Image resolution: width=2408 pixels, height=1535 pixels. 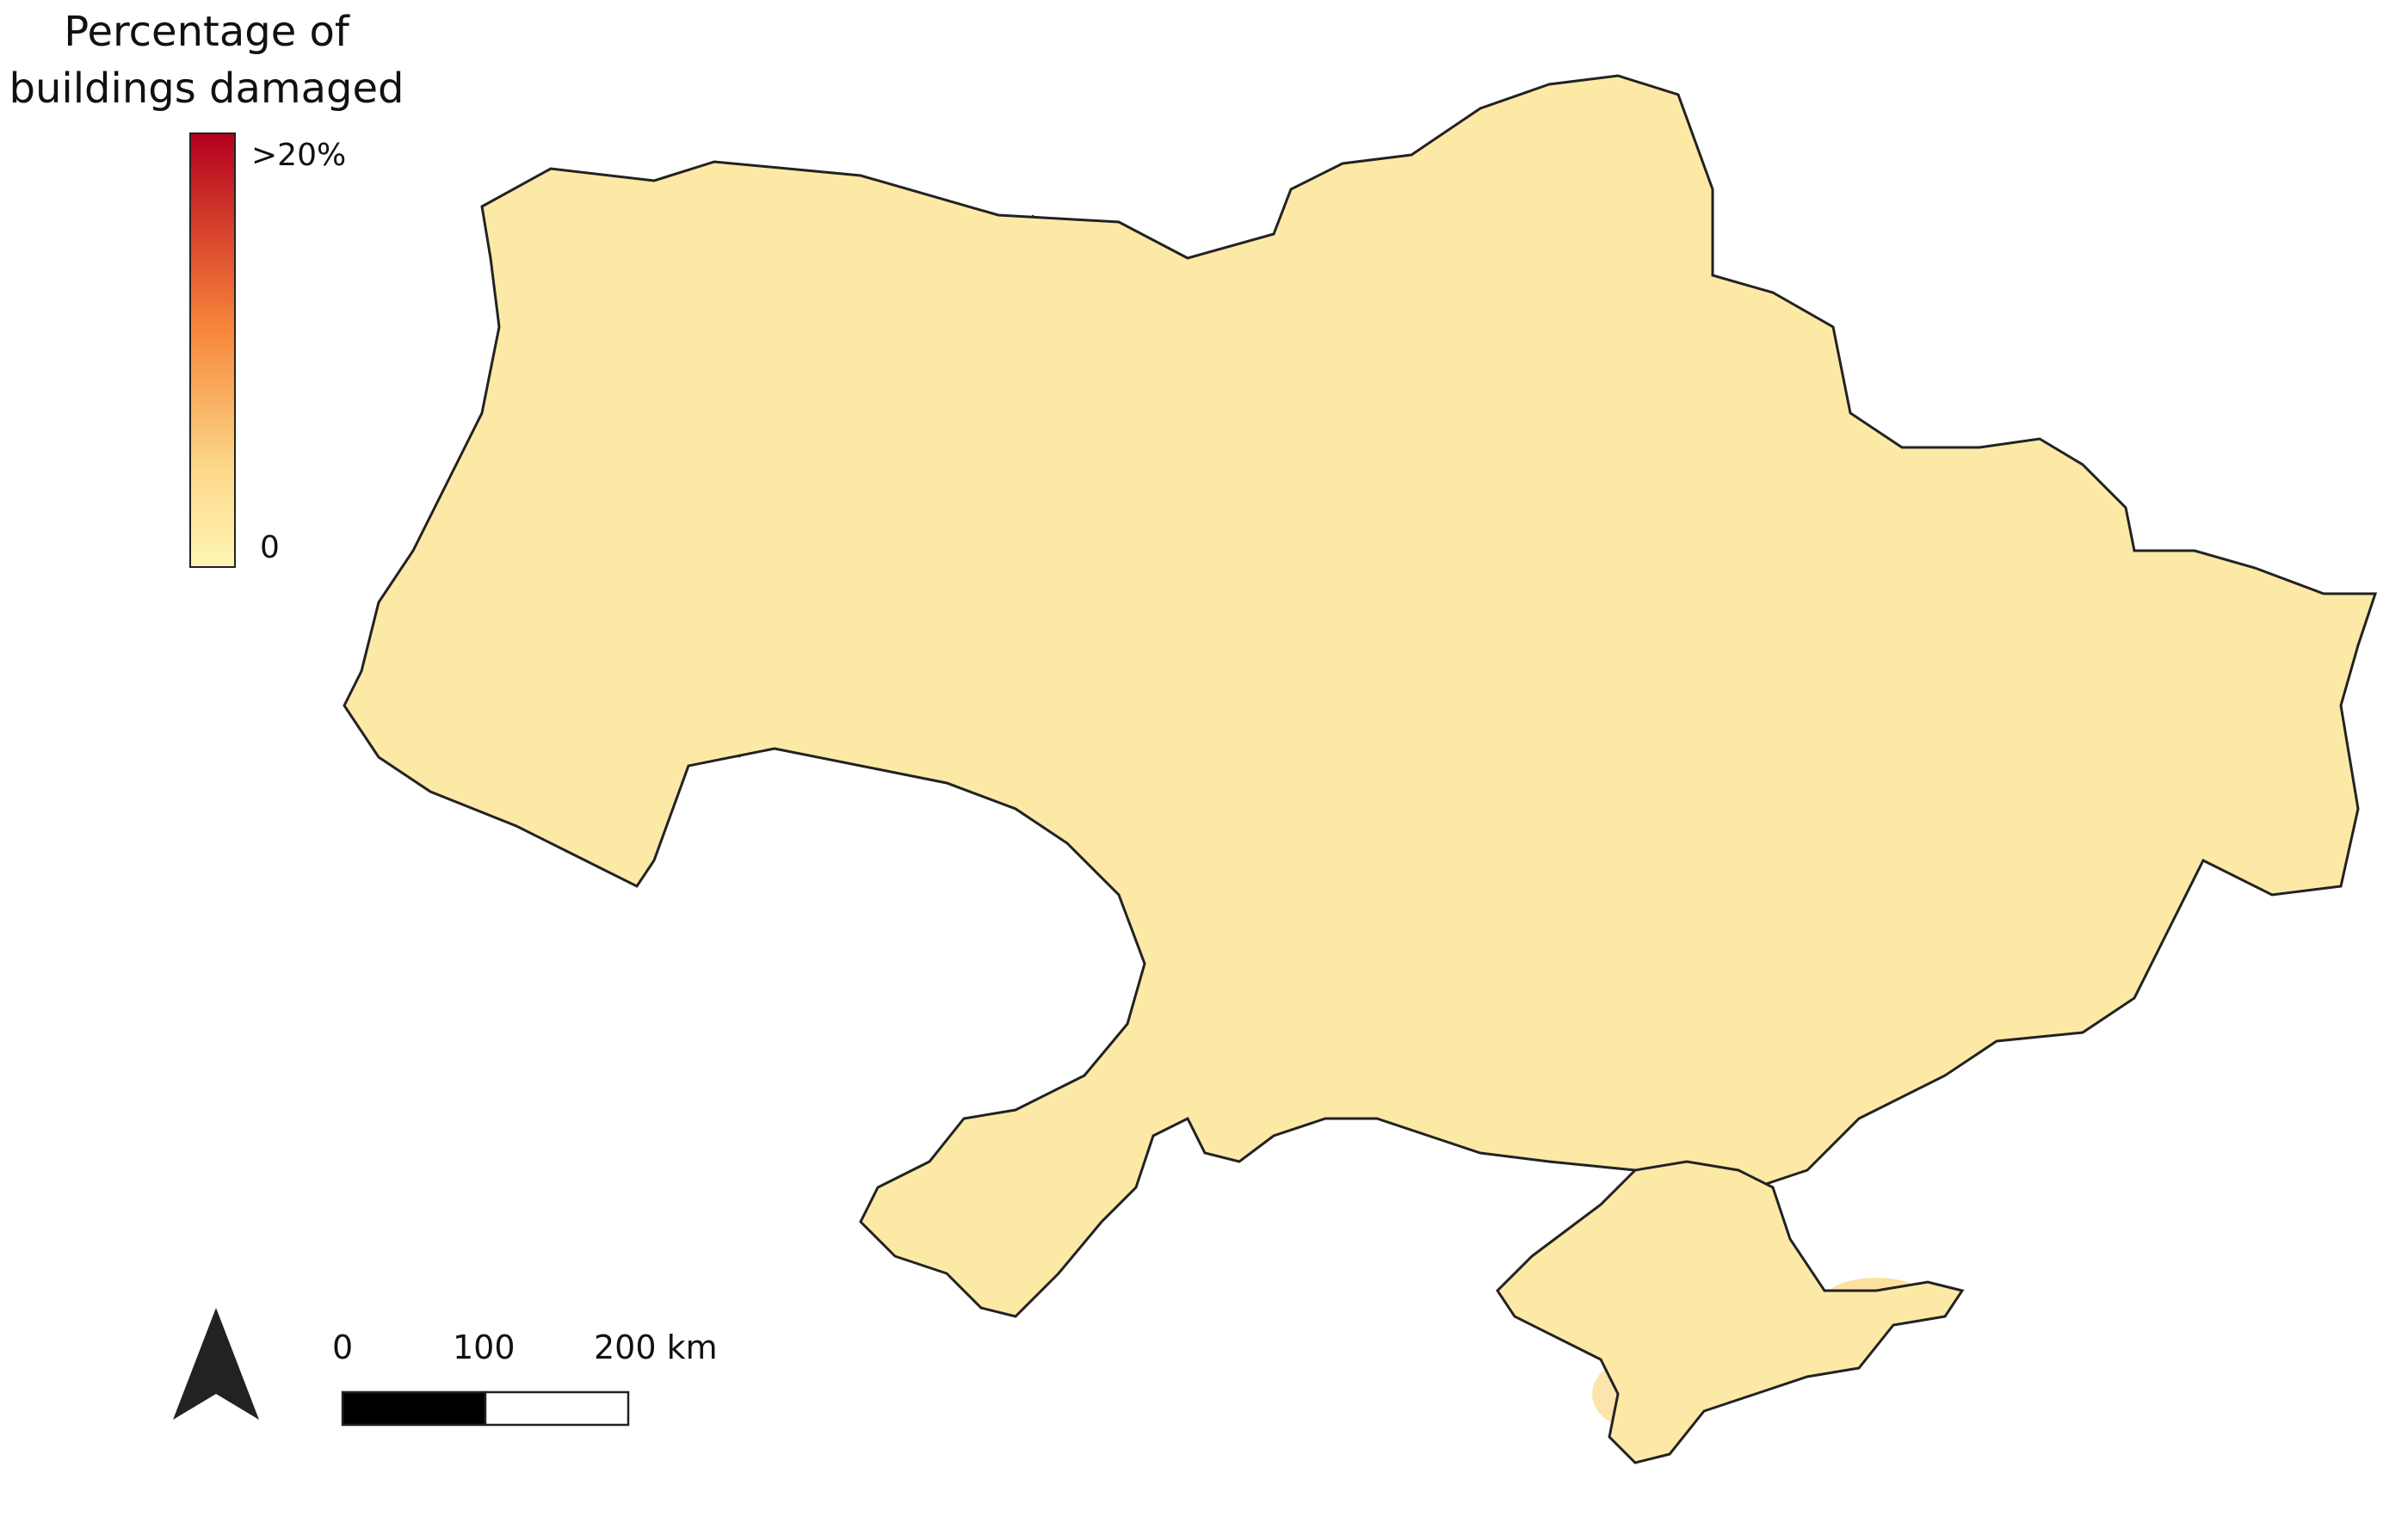 I want to click on legend-title: Percentage of buildings damaged, so click(x=207, y=60).